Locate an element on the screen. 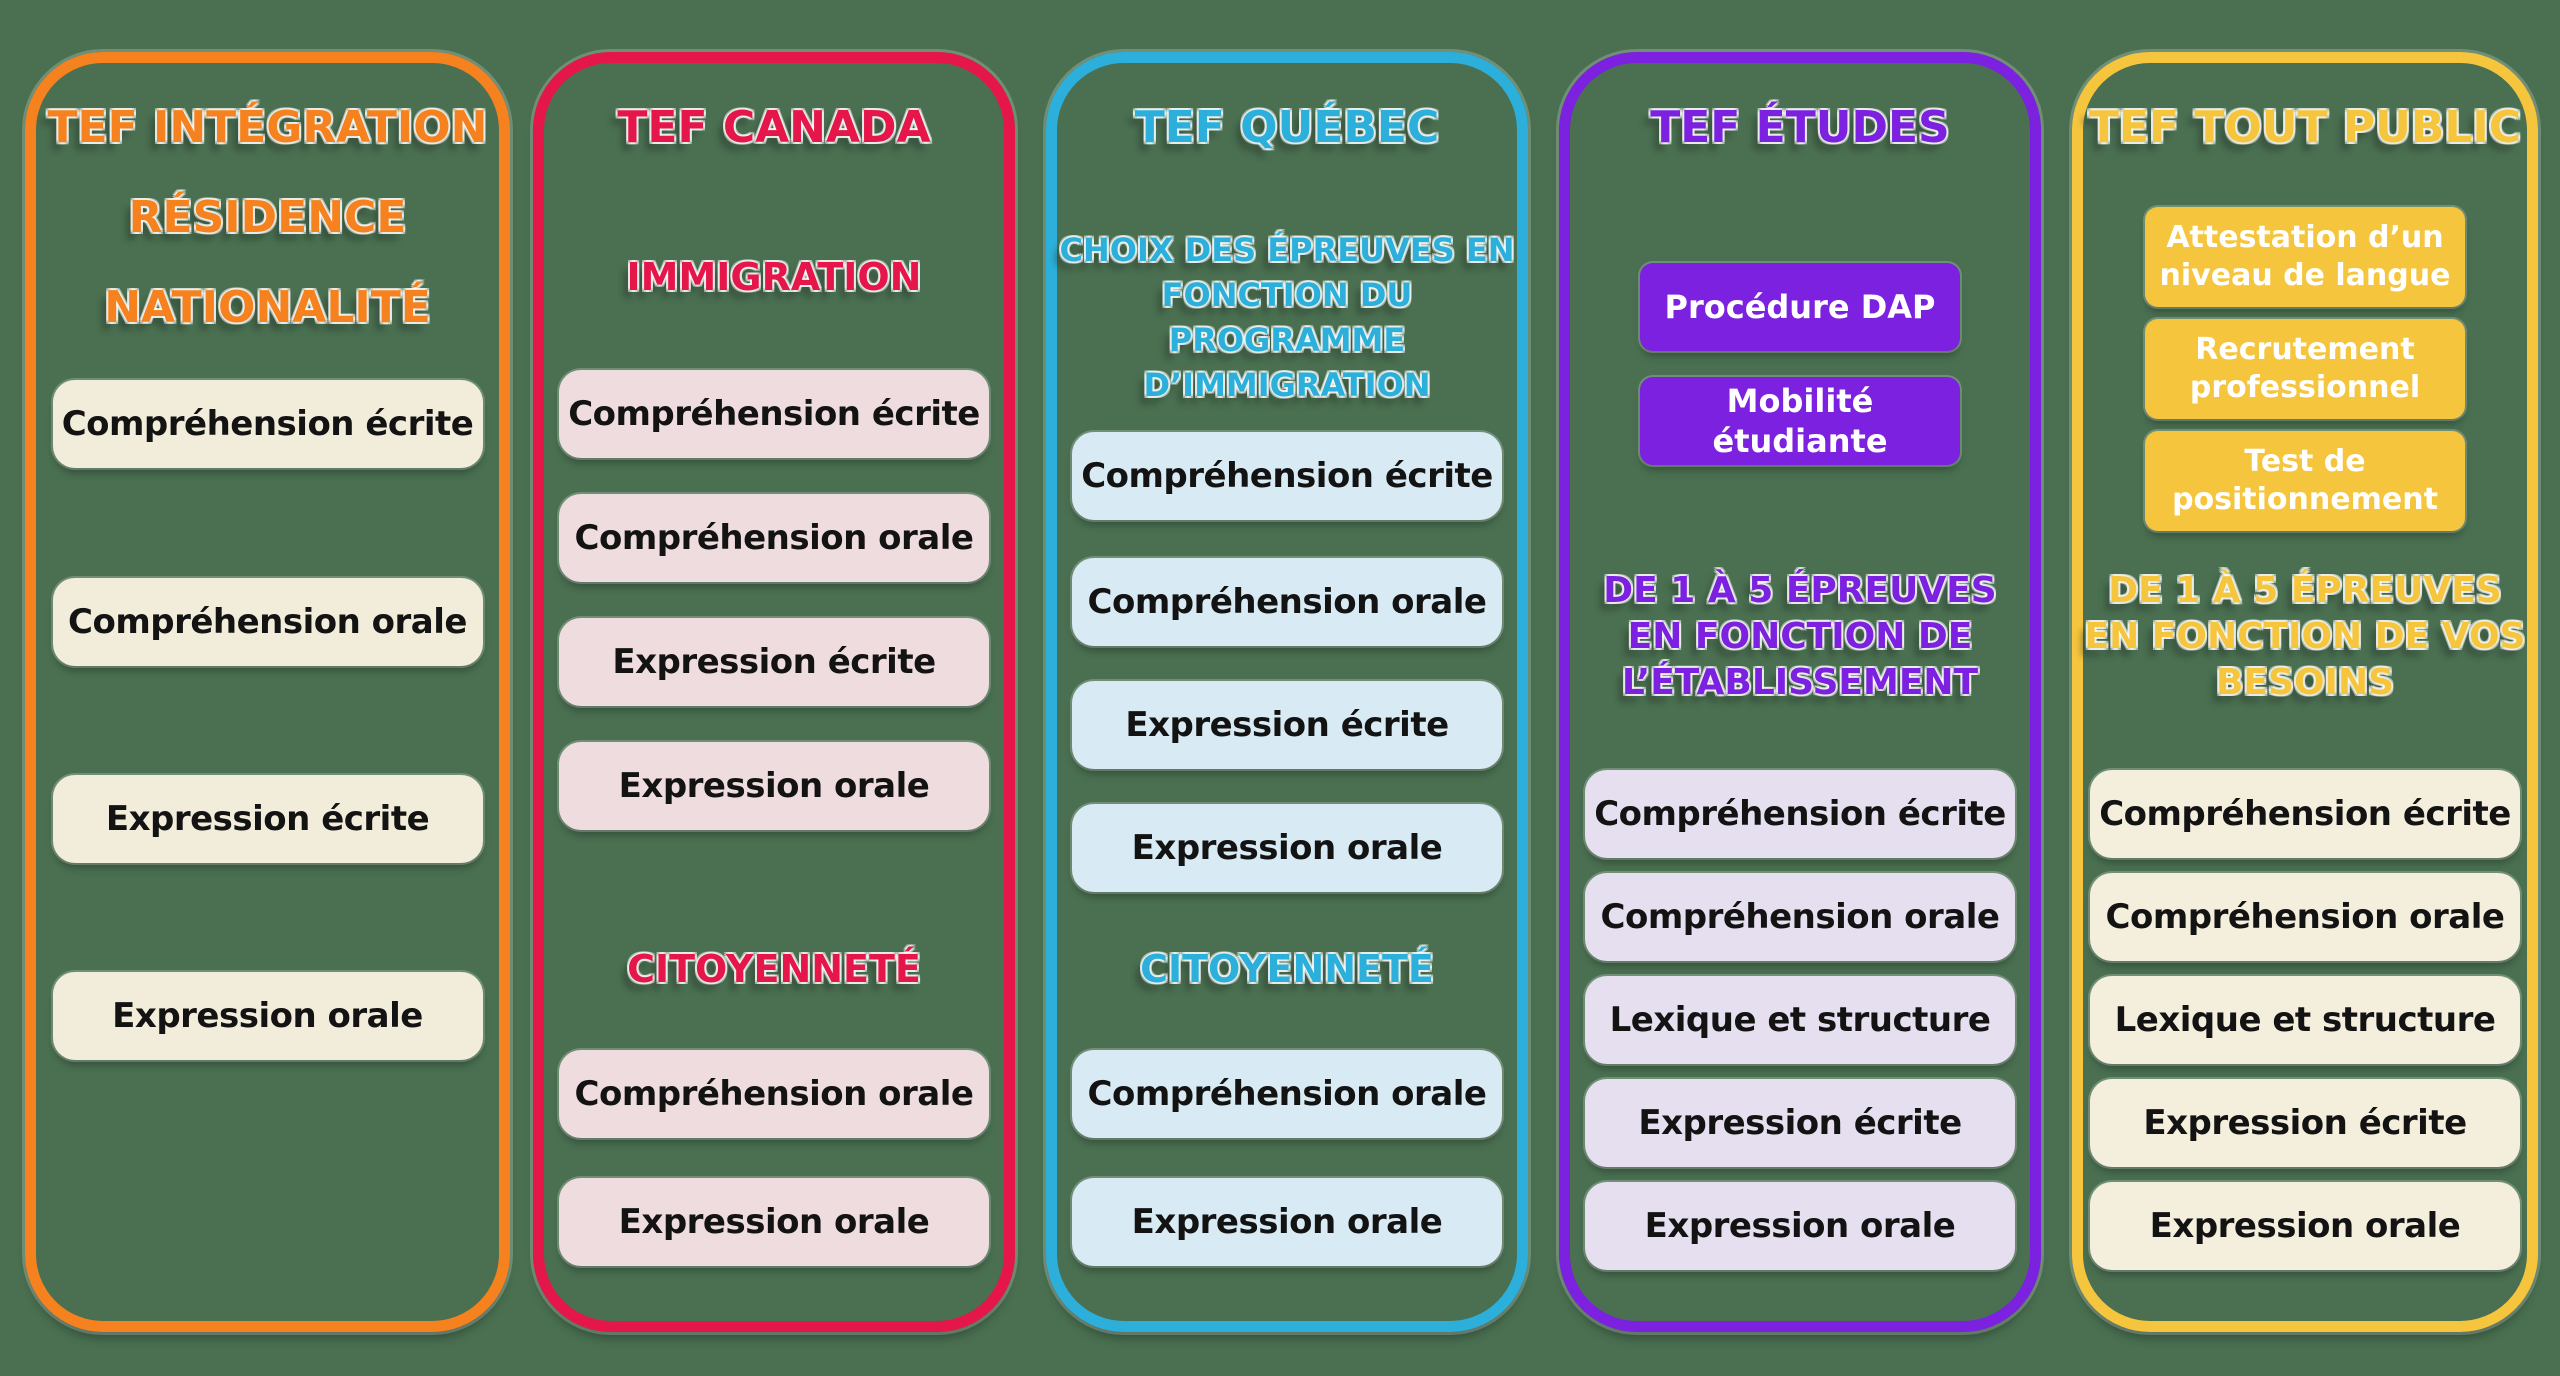 The height and width of the screenshot is (1376, 2560). option-tag-test-positionnement: Test de positionnement is located at coordinates (2305, 481).